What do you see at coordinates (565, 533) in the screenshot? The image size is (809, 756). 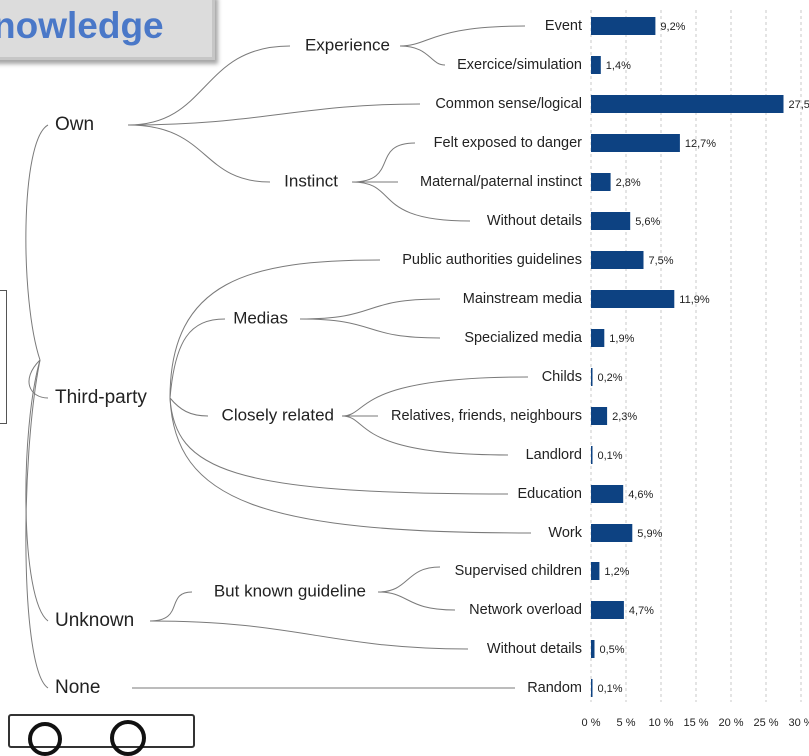 I see `category-label: Work` at bounding box center [565, 533].